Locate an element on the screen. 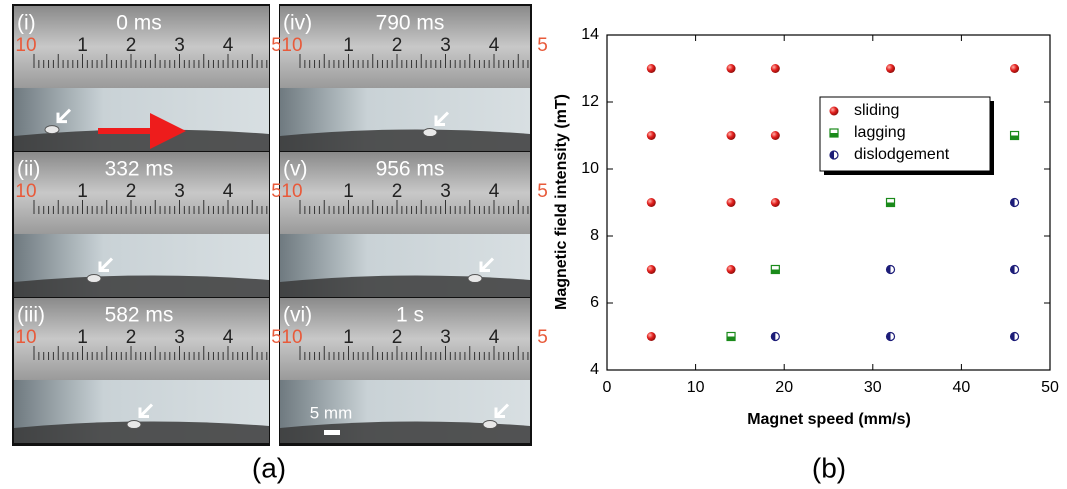 This screenshot has height=489, width=1067. y-axis-label: Magnetic field intensity (mT) is located at coordinates (561, 202).